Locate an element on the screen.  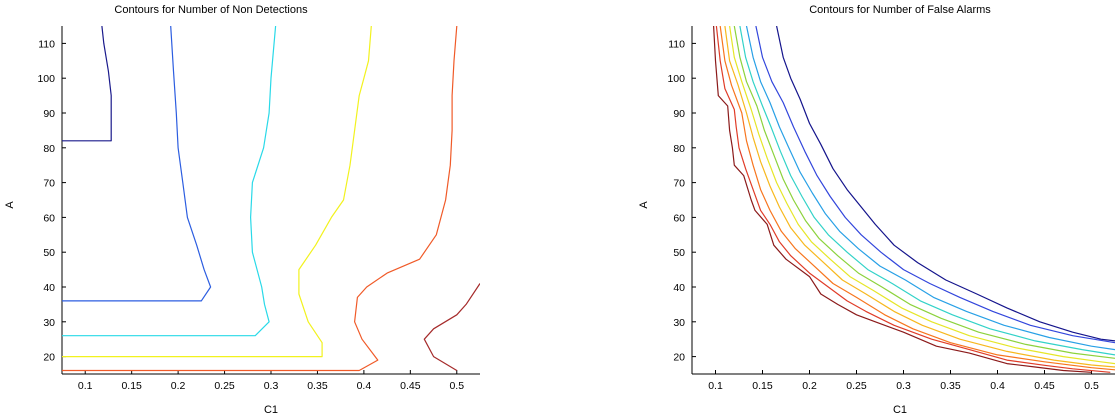
y-axis-label-non-detections: A is located at coordinates (10, 205).